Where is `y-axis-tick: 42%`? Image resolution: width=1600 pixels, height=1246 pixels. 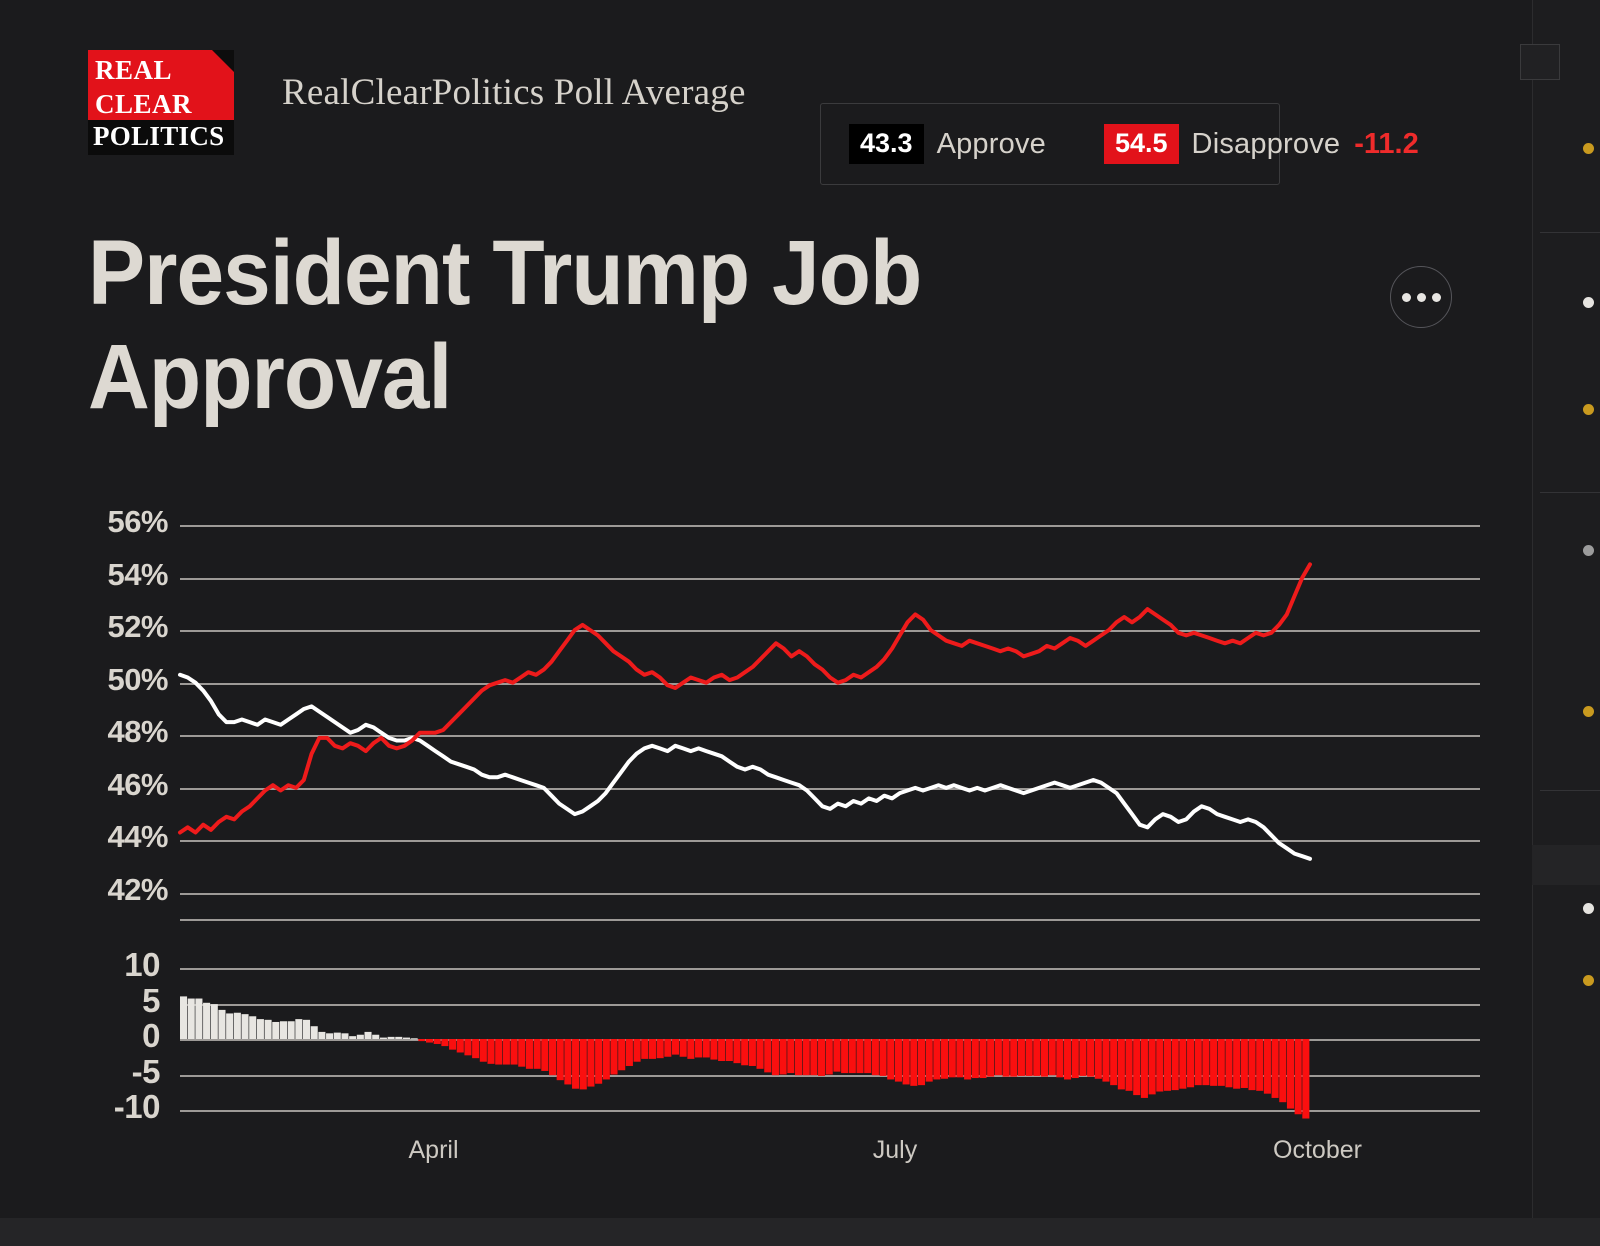 y-axis-tick: 42% is located at coordinates (137, 889).